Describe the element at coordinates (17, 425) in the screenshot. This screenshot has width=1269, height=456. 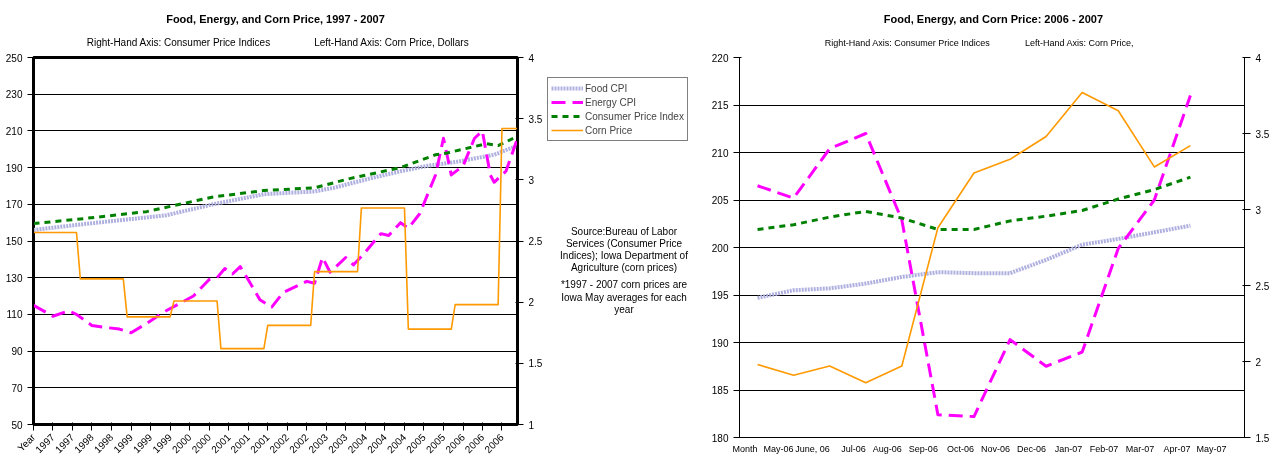
I see `y-tick-label: 50` at that location.